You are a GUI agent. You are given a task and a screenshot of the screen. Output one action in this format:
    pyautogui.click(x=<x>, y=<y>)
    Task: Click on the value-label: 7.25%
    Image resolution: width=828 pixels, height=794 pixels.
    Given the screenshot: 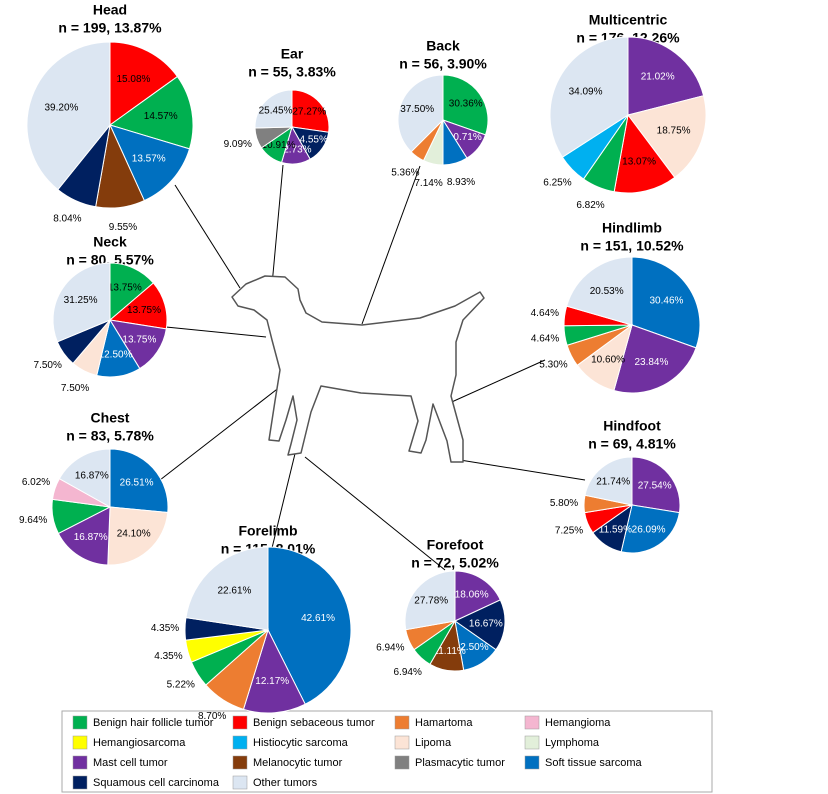 What is the action you would take?
    pyautogui.click(x=569, y=530)
    